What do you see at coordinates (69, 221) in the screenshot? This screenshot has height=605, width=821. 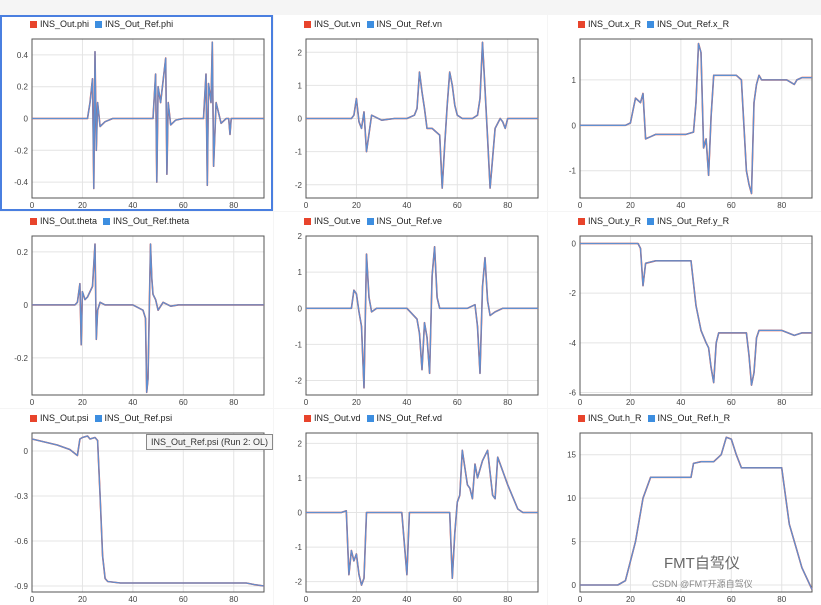 I see `legend-label: INS_Out.theta` at bounding box center [69, 221].